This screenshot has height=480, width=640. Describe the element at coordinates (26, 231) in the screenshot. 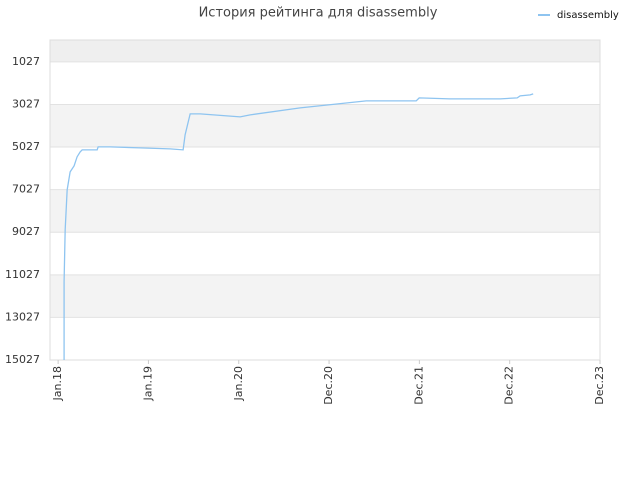

I see `y-tick-label: 9027` at that location.